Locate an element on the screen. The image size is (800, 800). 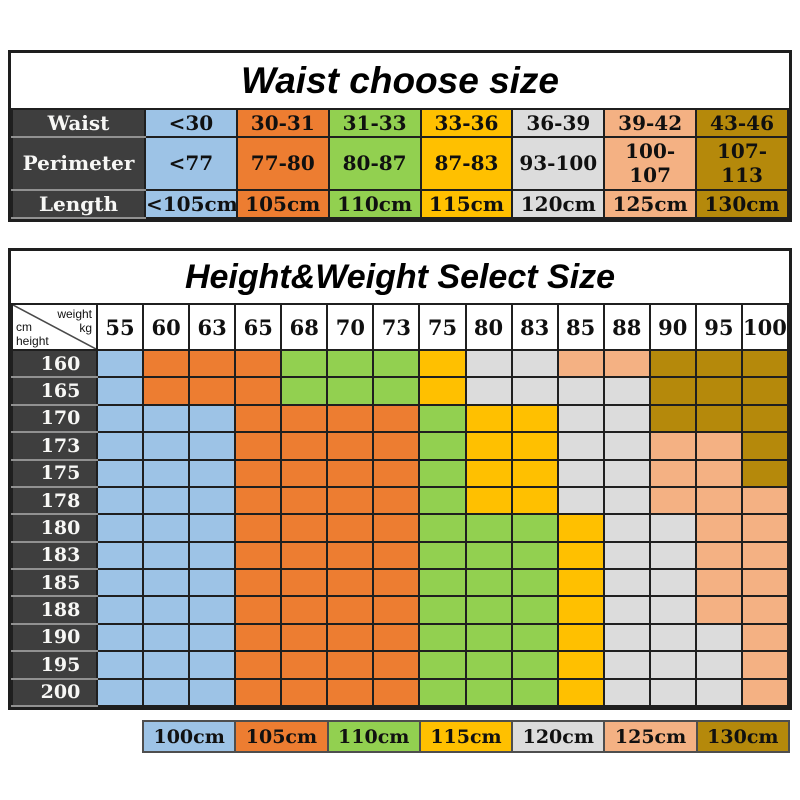
height-row-185: 185 is located at coordinates (400, 582).